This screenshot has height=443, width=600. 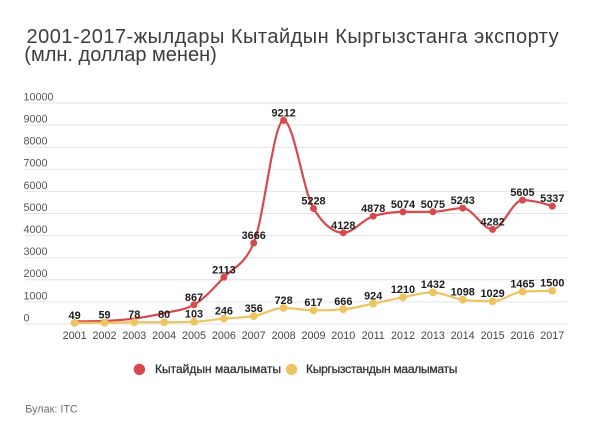 I want to click on svg-text: 2000, so click(x=36, y=274).